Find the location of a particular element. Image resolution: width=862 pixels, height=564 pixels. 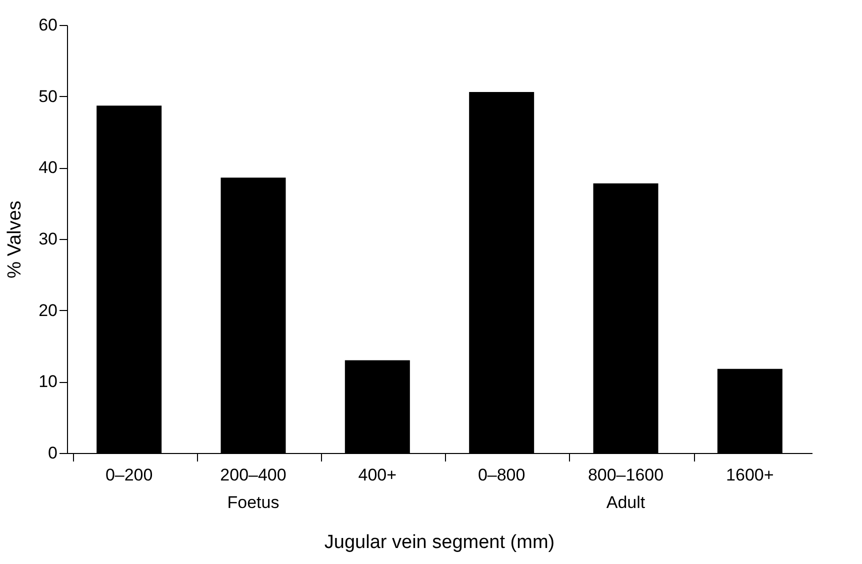

y-axis-title: % Valves is located at coordinates (15, 239).